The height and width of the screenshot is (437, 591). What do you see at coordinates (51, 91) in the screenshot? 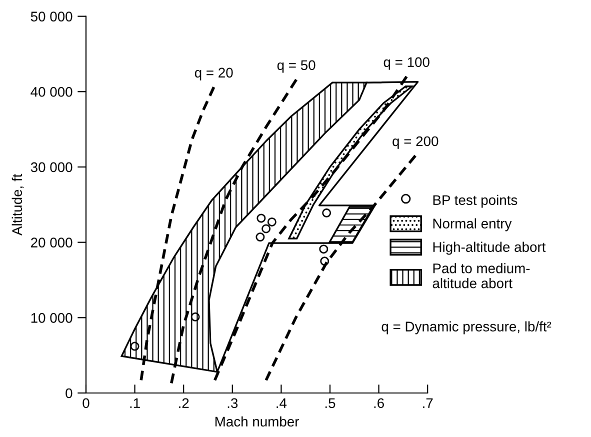
I see `y-tick-label: 40 000` at bounding box center [51, 91].